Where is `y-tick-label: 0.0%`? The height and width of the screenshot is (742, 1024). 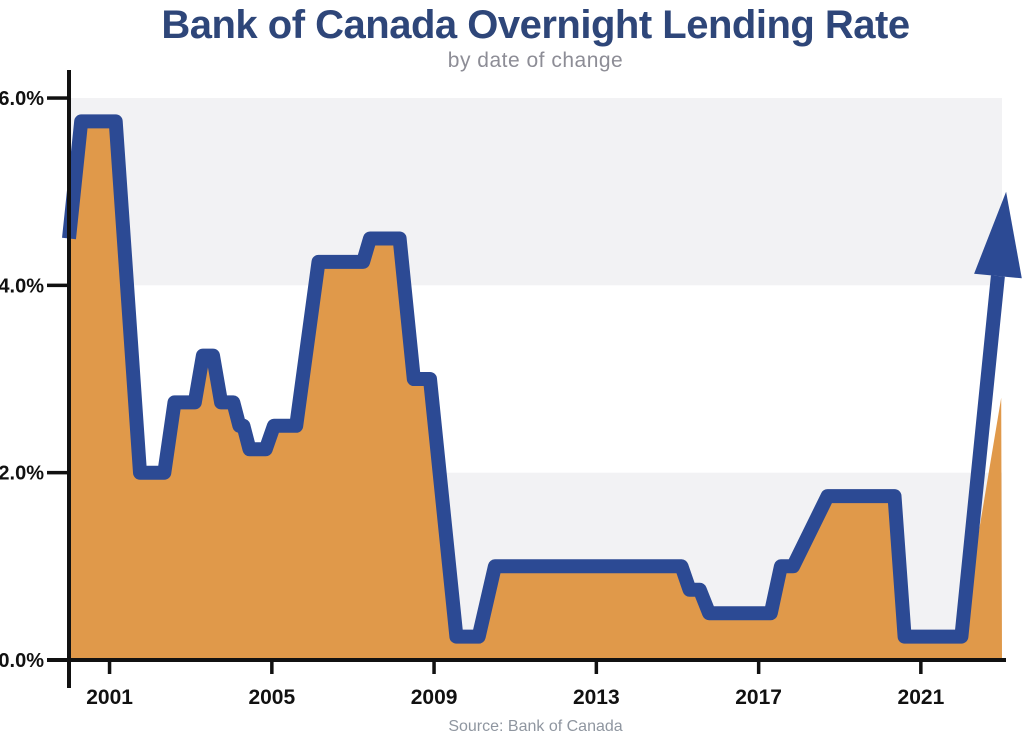
y-tick-label: 0.0% is located at coordinates (22, 661).